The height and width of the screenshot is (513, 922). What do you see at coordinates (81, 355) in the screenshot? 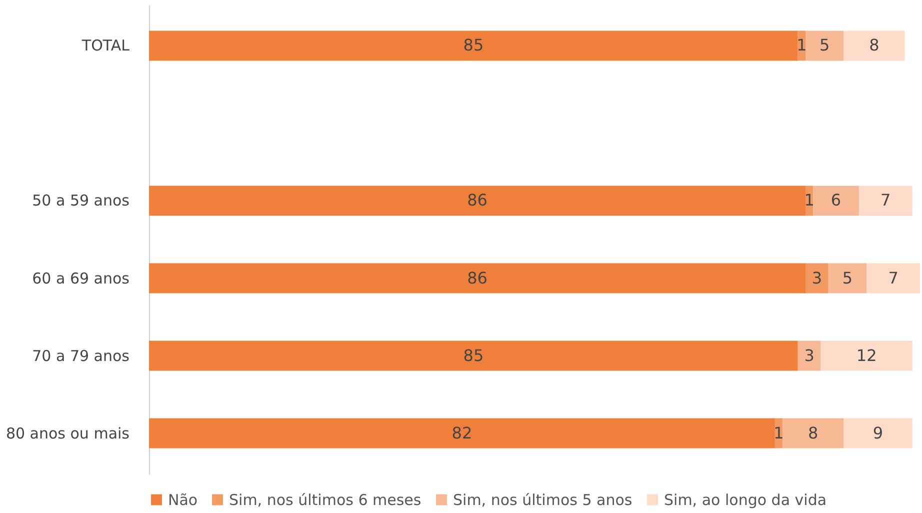
I see `y-tick-label: 70 a 79 anos` at bounding box center [81, 355].